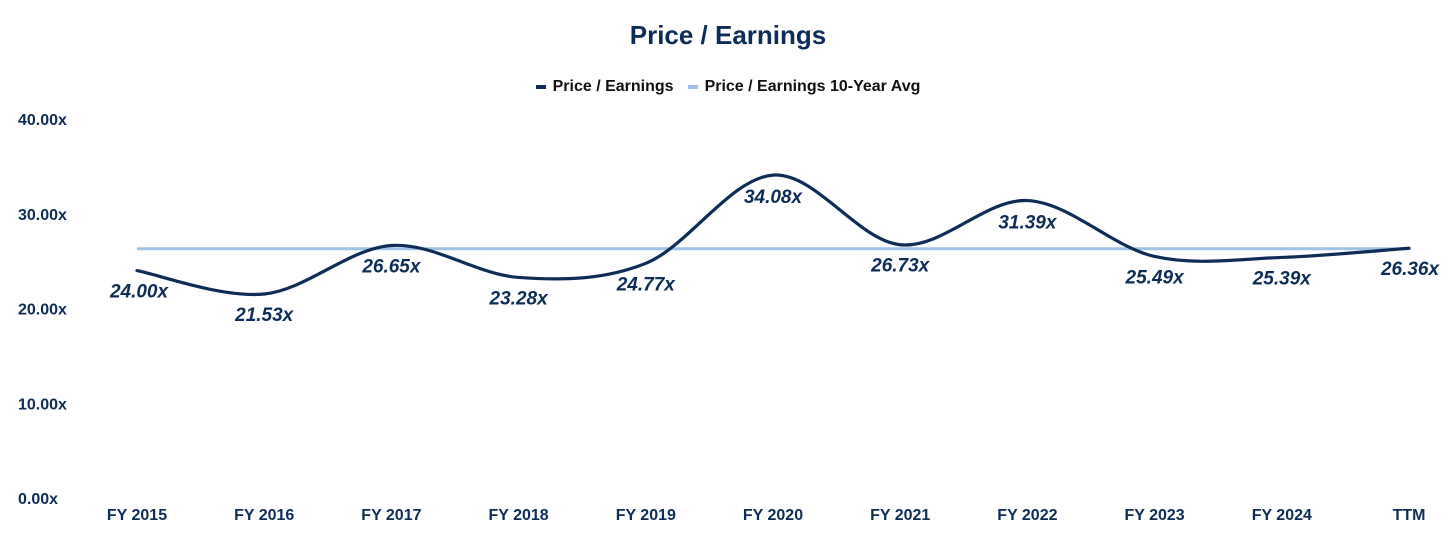 The image size is (1456, 536). Describe the element at coordinates (519, 298) in the screenshot. I see `data-label: 23.28x` at that location.